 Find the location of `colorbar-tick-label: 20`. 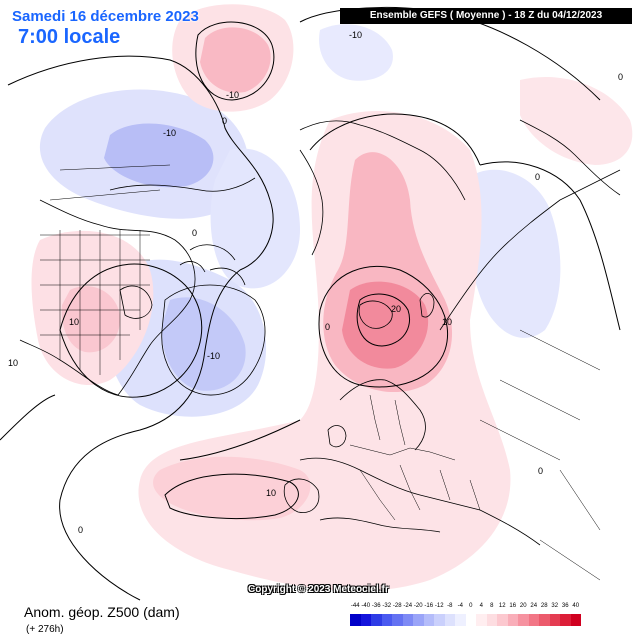

colorbar-tick-label: 20 is located at coordinates (523, 606).